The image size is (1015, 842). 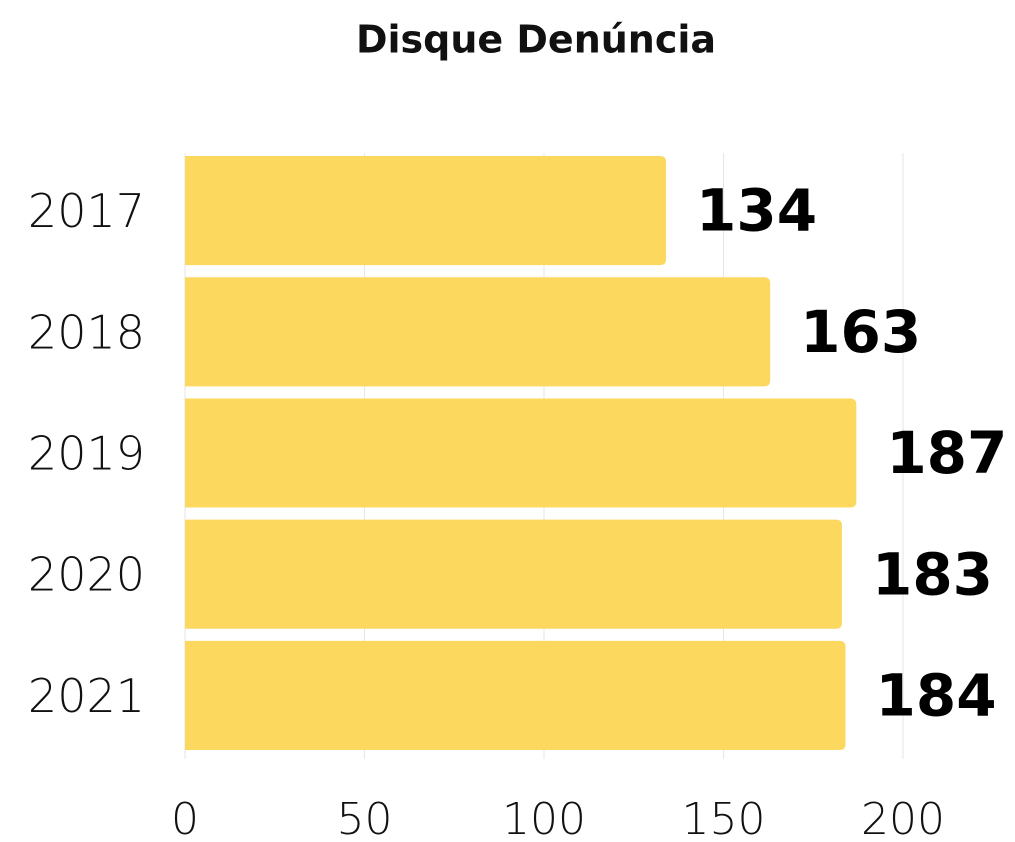 What do you see at coordinates (86, 211) in the screenshot?
I see `y-tick-label: 2017` at bounding box center [86, 211].